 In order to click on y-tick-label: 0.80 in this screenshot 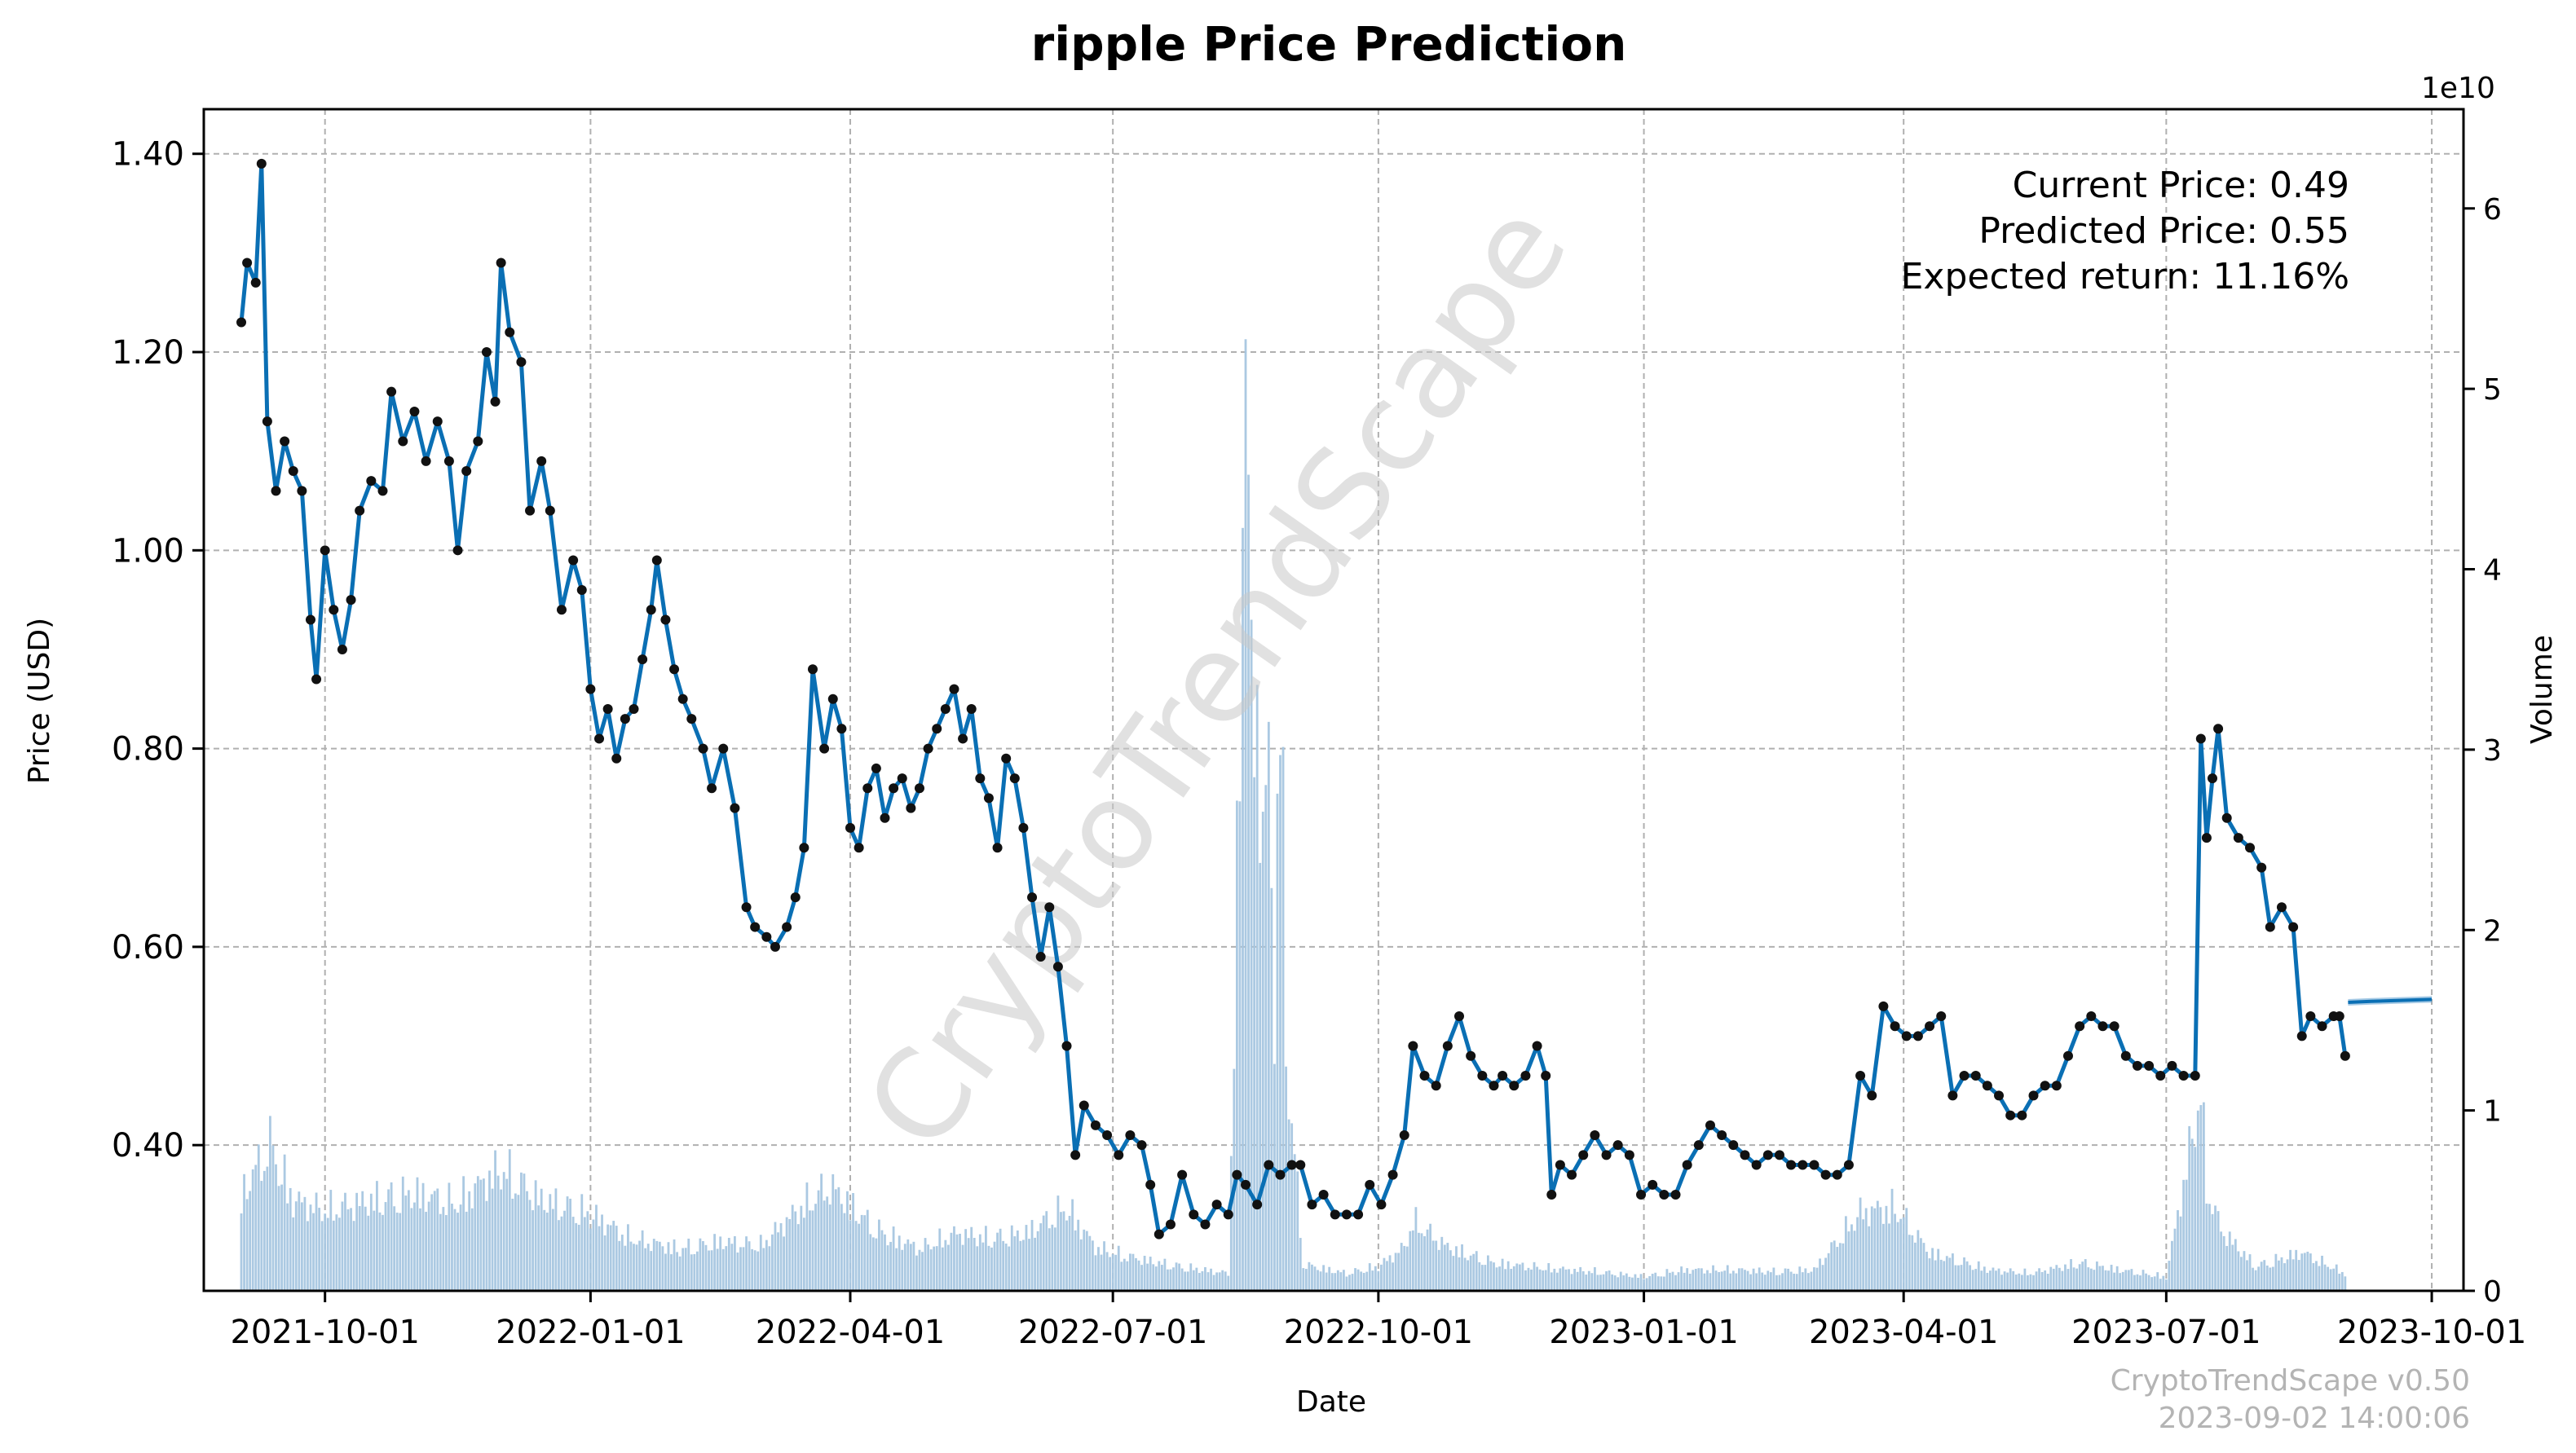, I will do `click(148, 749)`.